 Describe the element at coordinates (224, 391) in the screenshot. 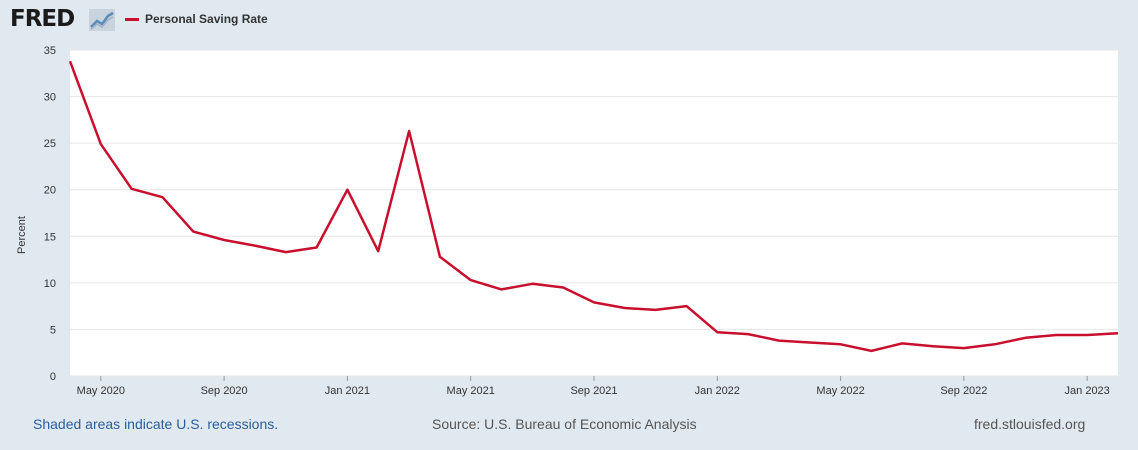

I see `x-tick-label: Sep 2020` at that location.